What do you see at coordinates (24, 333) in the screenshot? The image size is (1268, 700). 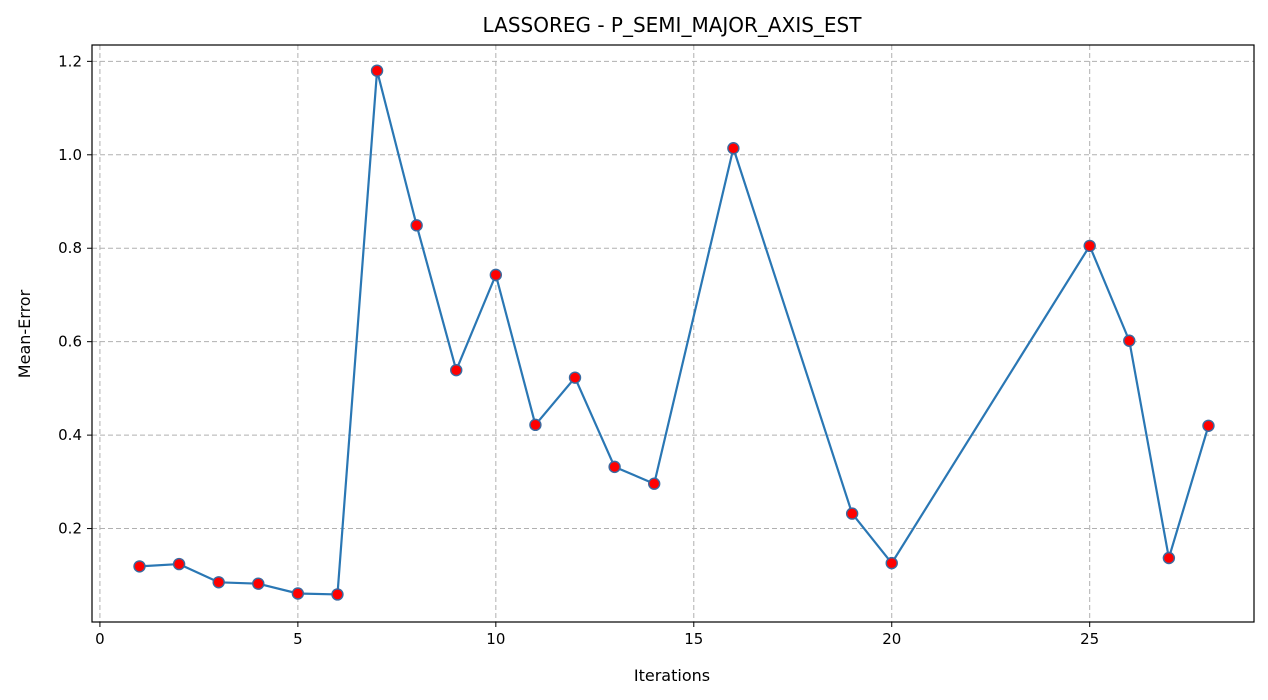 I see `y-axis-label: Mean-Error` at bounding box center [24, 333].